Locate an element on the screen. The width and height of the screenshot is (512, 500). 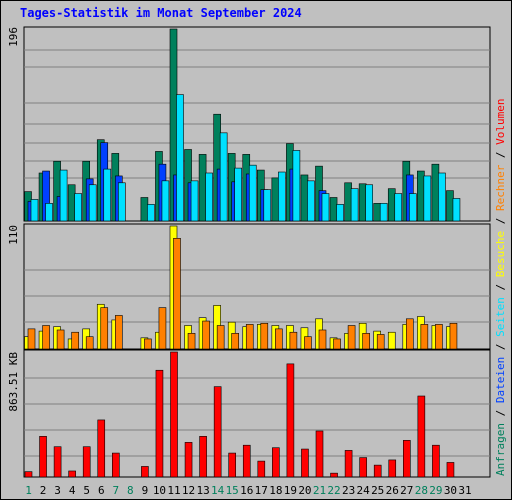
y-max-label-kbytes: 863.51 KB is located at coordinates (13, 382).